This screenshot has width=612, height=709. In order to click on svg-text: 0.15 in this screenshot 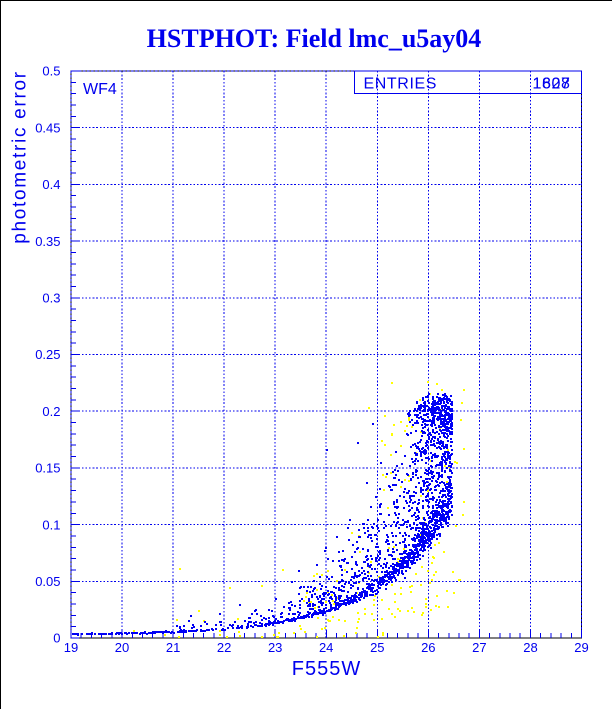, I will do `click(47, 468)`.